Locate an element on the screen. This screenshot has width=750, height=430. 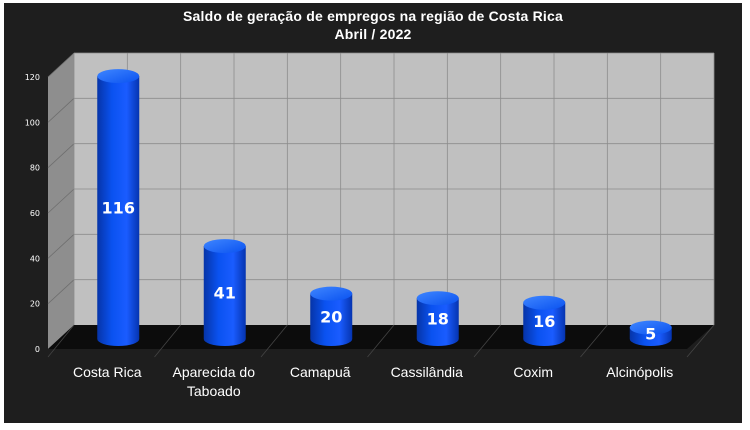
bar: 16 is located at coordinates (544, 321).